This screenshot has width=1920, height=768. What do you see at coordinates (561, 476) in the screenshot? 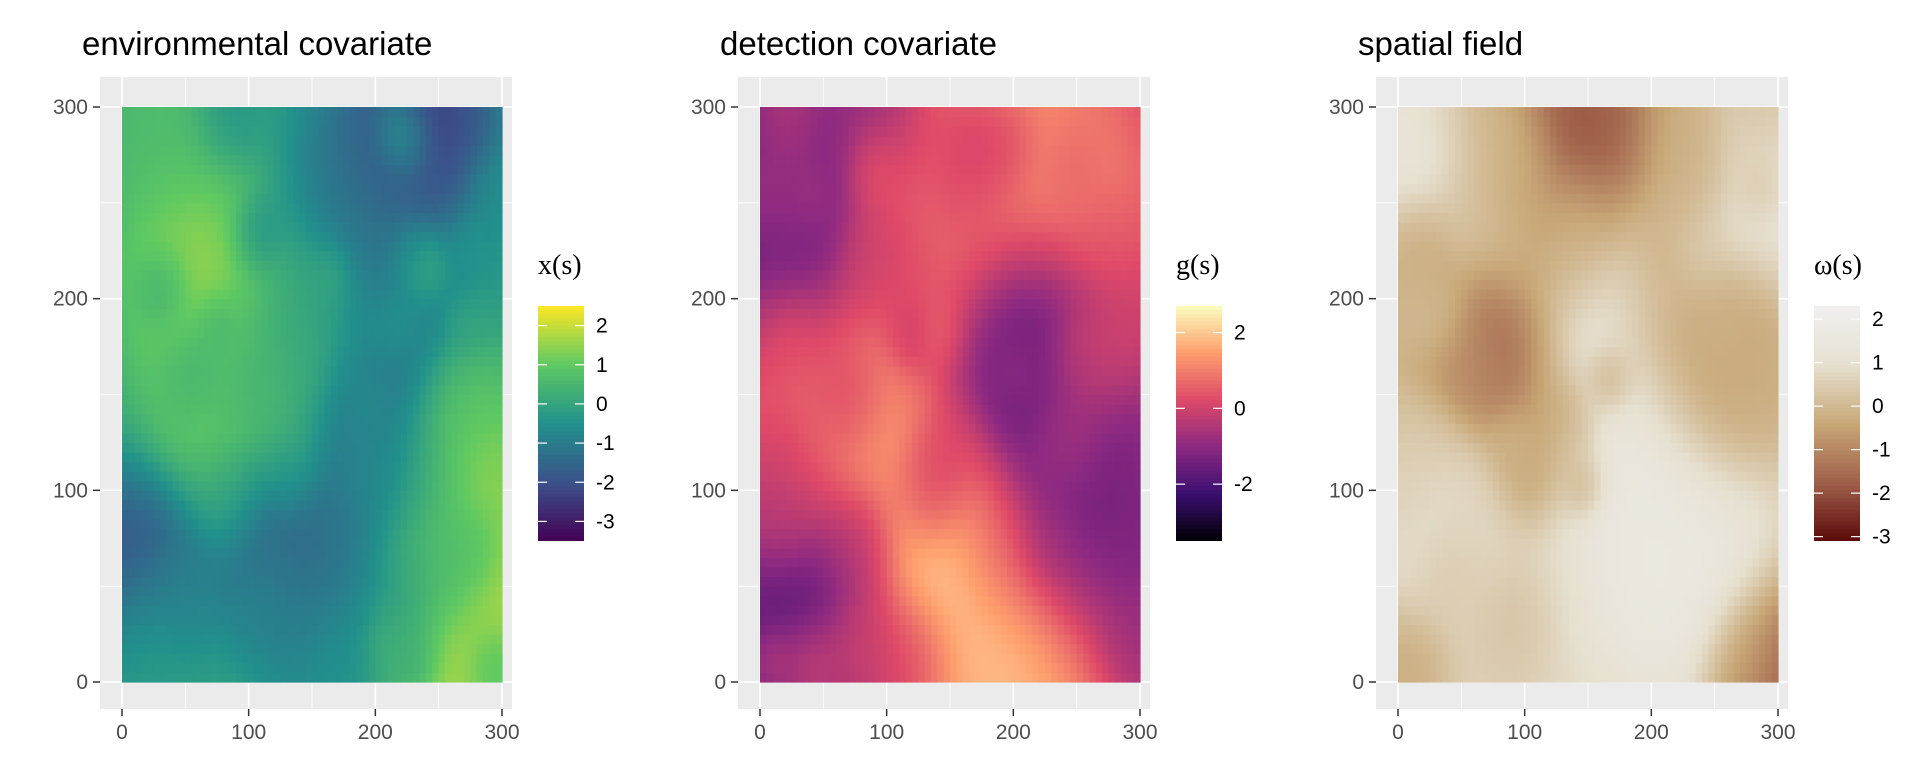
I see `colorbar-step` at bounding box center [561, 476].